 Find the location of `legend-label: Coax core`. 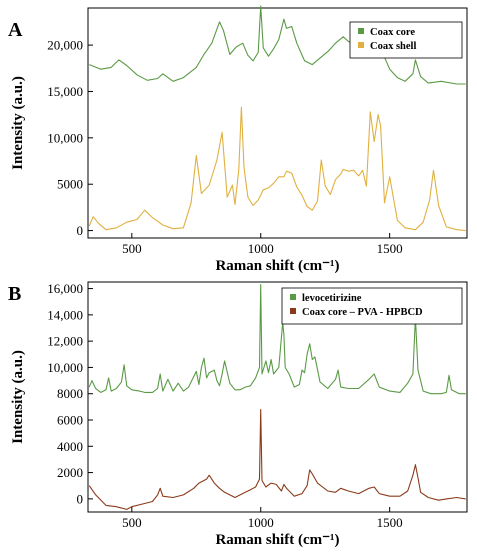

legend-label: Coax core is located at coordinates (392, 32).